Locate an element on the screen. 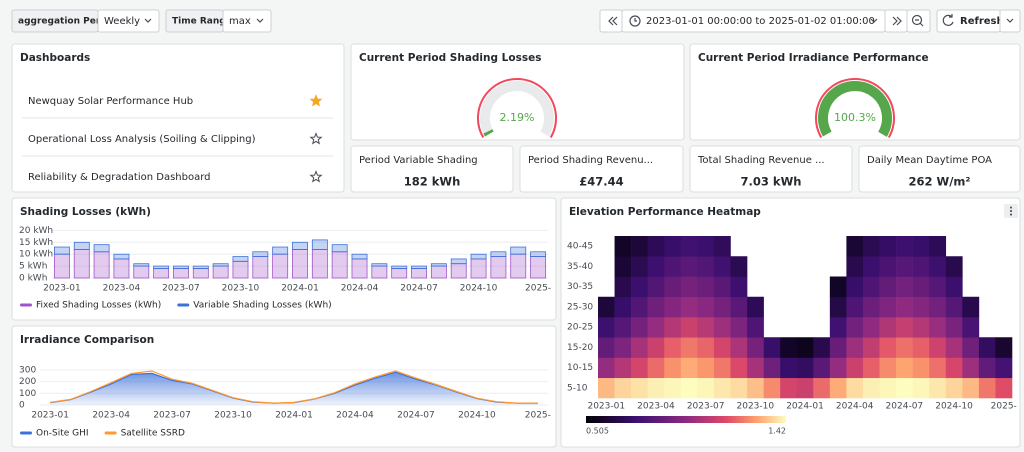  refresh-label: Refresh is located at coordinates (982, 21).